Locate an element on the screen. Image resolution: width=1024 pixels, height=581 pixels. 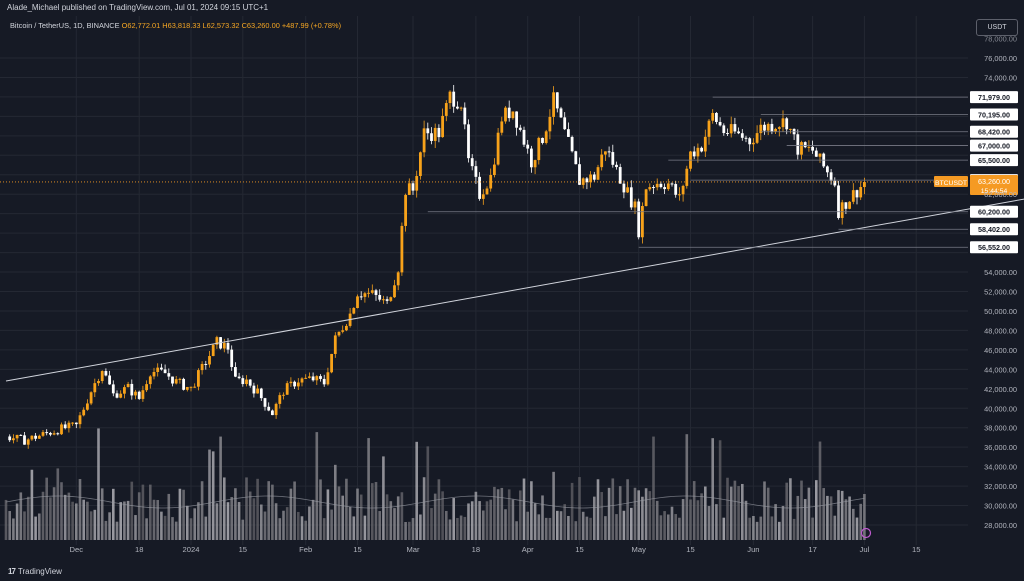
replay-icon is located at coordinates (866, 533).